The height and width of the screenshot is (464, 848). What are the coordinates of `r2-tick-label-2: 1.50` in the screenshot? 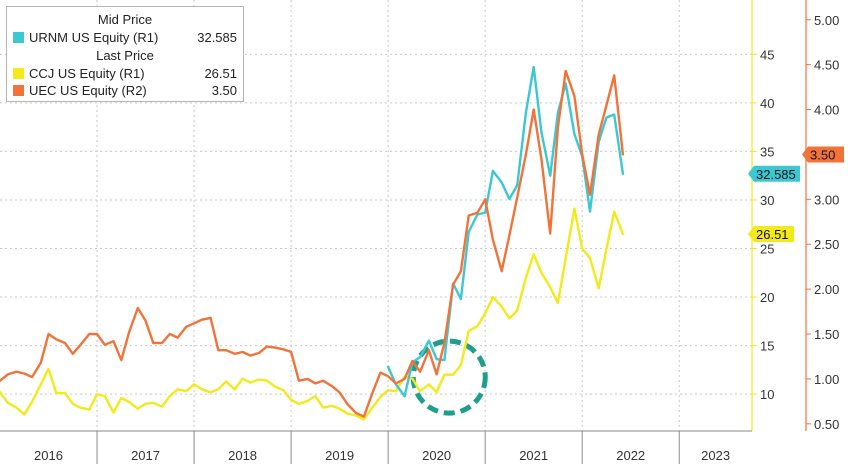 It's located at (826, 334).